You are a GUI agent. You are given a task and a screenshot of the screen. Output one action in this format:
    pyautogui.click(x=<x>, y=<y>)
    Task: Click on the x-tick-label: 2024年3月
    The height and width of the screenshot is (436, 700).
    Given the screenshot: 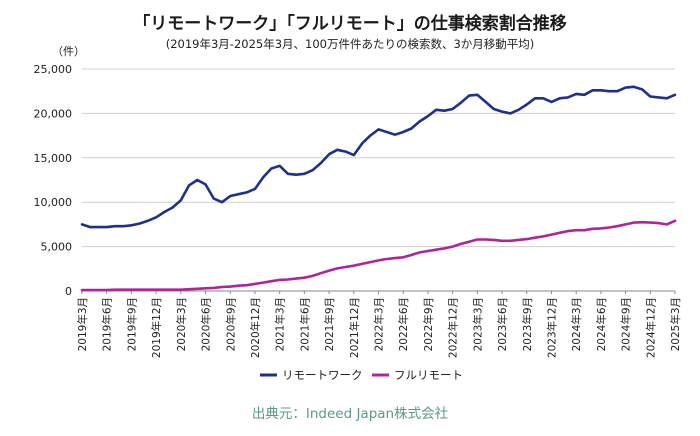 What is the action you would take?
    pyautogui.click(x=576, y=324)
    